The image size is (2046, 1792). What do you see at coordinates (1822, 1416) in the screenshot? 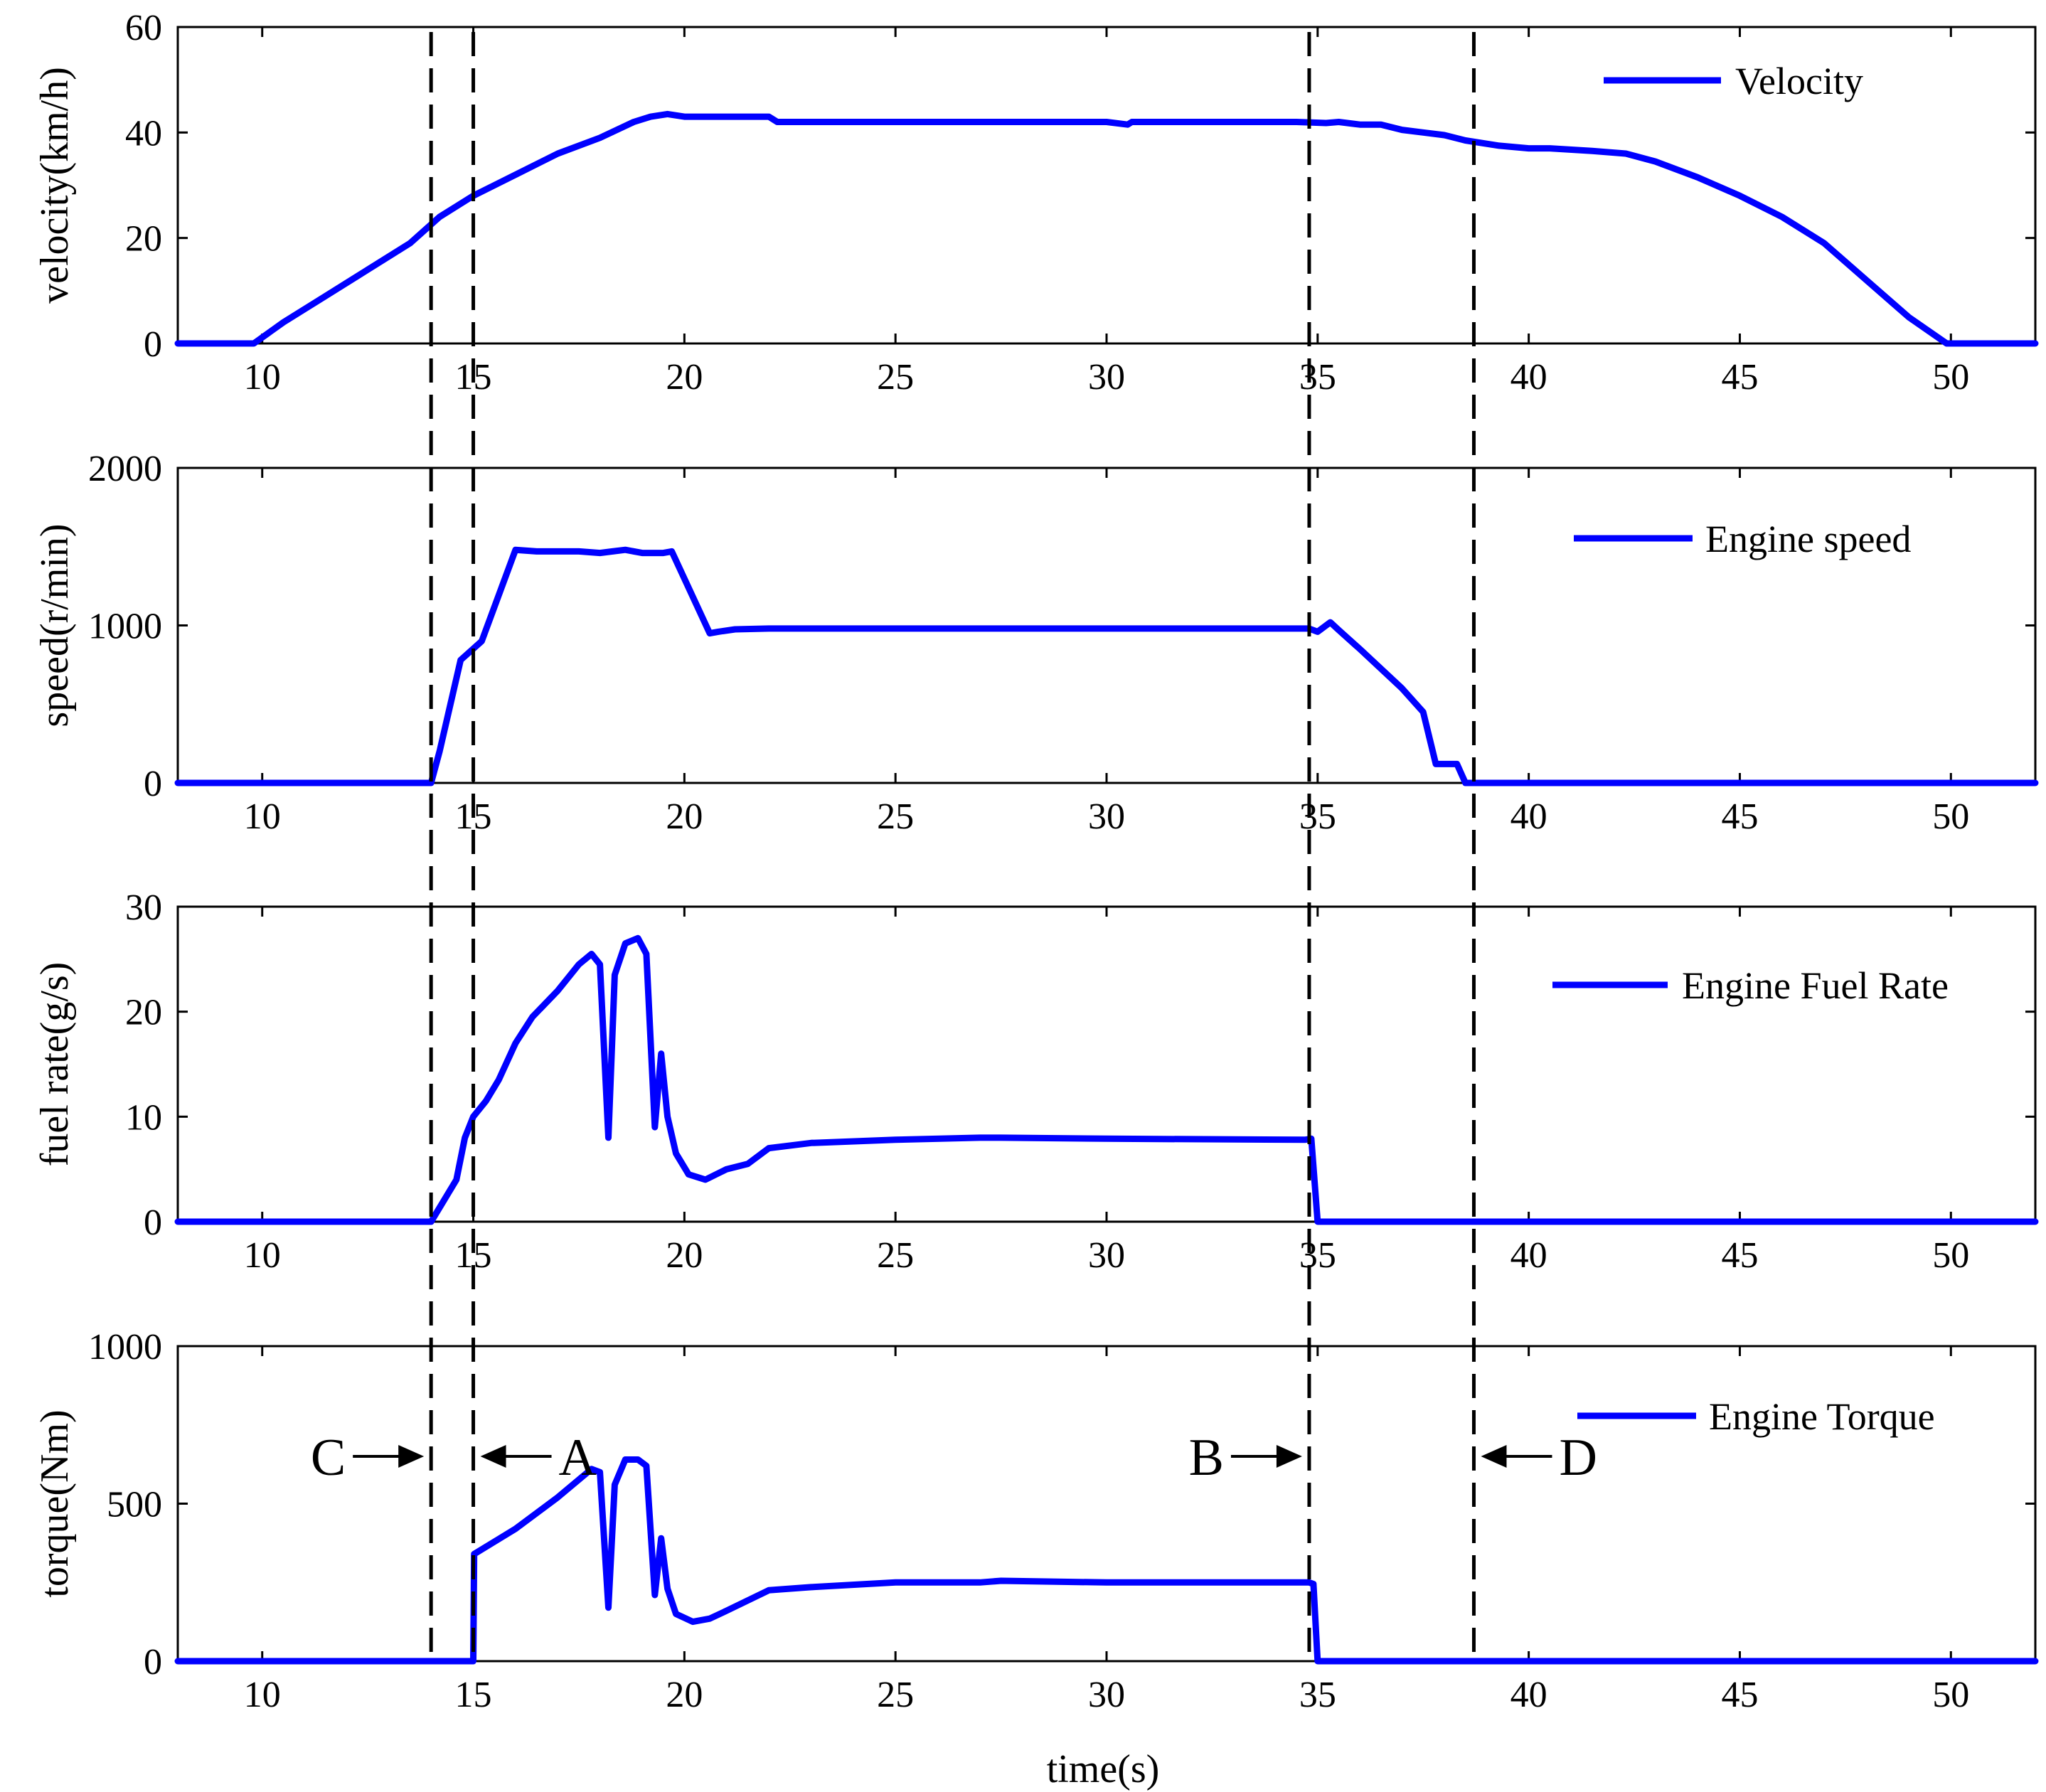
I see `legend-label: Engine Torque` at bounding box center [1822, 1416].